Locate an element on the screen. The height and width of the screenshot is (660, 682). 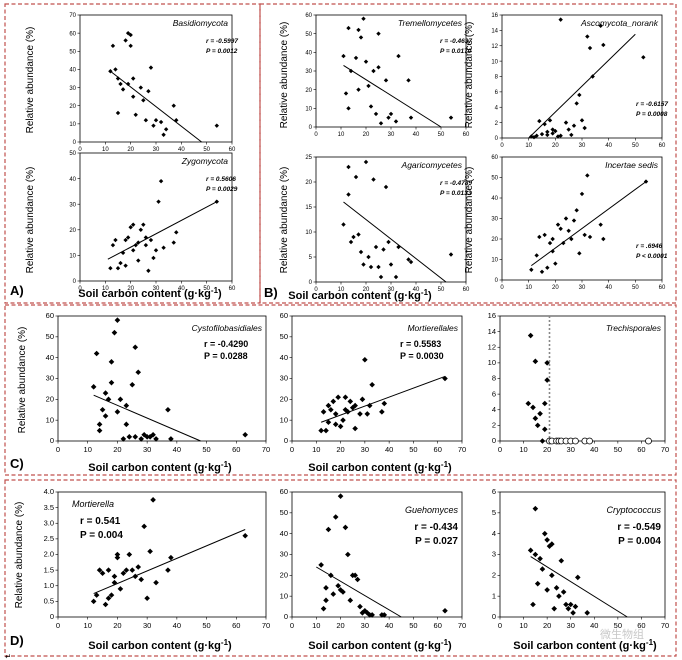
x-tick-label: 50 is located at coordinates (206, 625).